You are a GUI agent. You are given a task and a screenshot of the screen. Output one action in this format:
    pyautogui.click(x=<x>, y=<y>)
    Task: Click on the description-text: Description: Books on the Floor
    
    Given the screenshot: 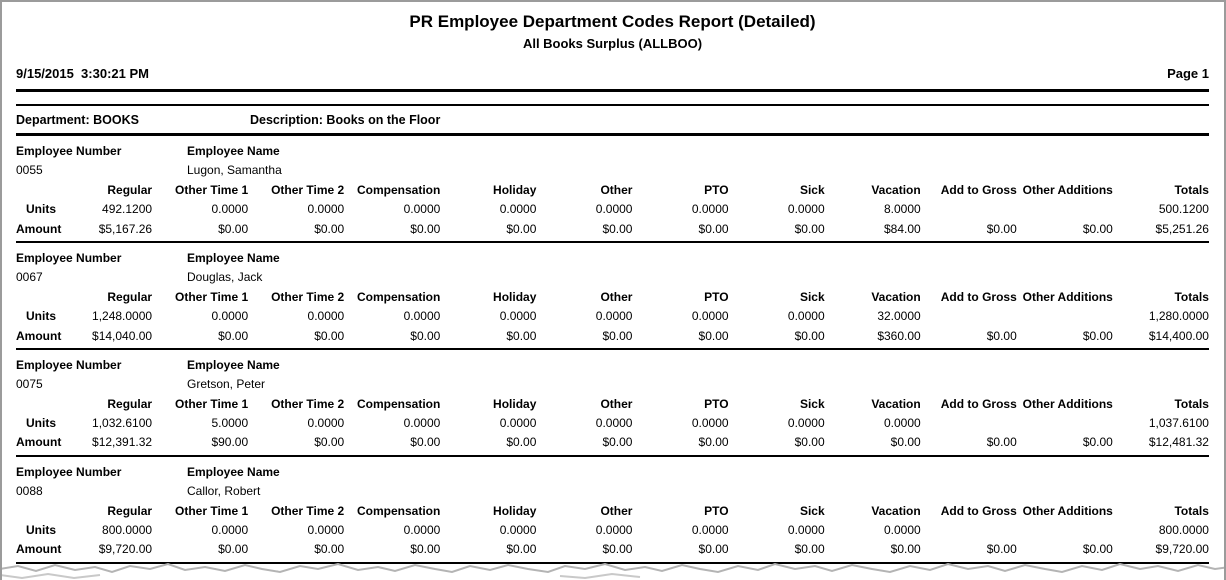 What is the action you would take?
    pyautogui.click(x=345, y=120)
    